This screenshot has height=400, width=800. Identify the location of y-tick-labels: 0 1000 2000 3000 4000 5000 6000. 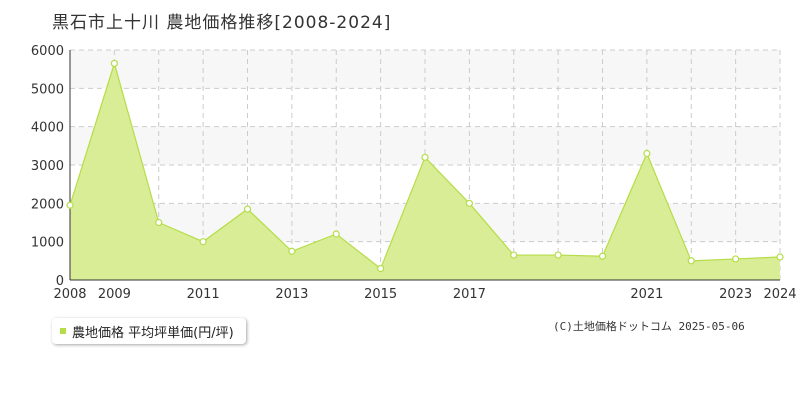
(47, 166).